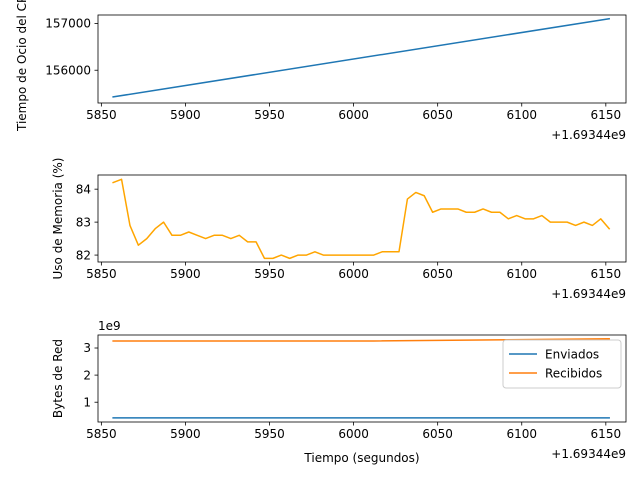 This screenshot has width=640, height=480. I want to click on chart3-x-tick-label: 6150, so click(606, 434).